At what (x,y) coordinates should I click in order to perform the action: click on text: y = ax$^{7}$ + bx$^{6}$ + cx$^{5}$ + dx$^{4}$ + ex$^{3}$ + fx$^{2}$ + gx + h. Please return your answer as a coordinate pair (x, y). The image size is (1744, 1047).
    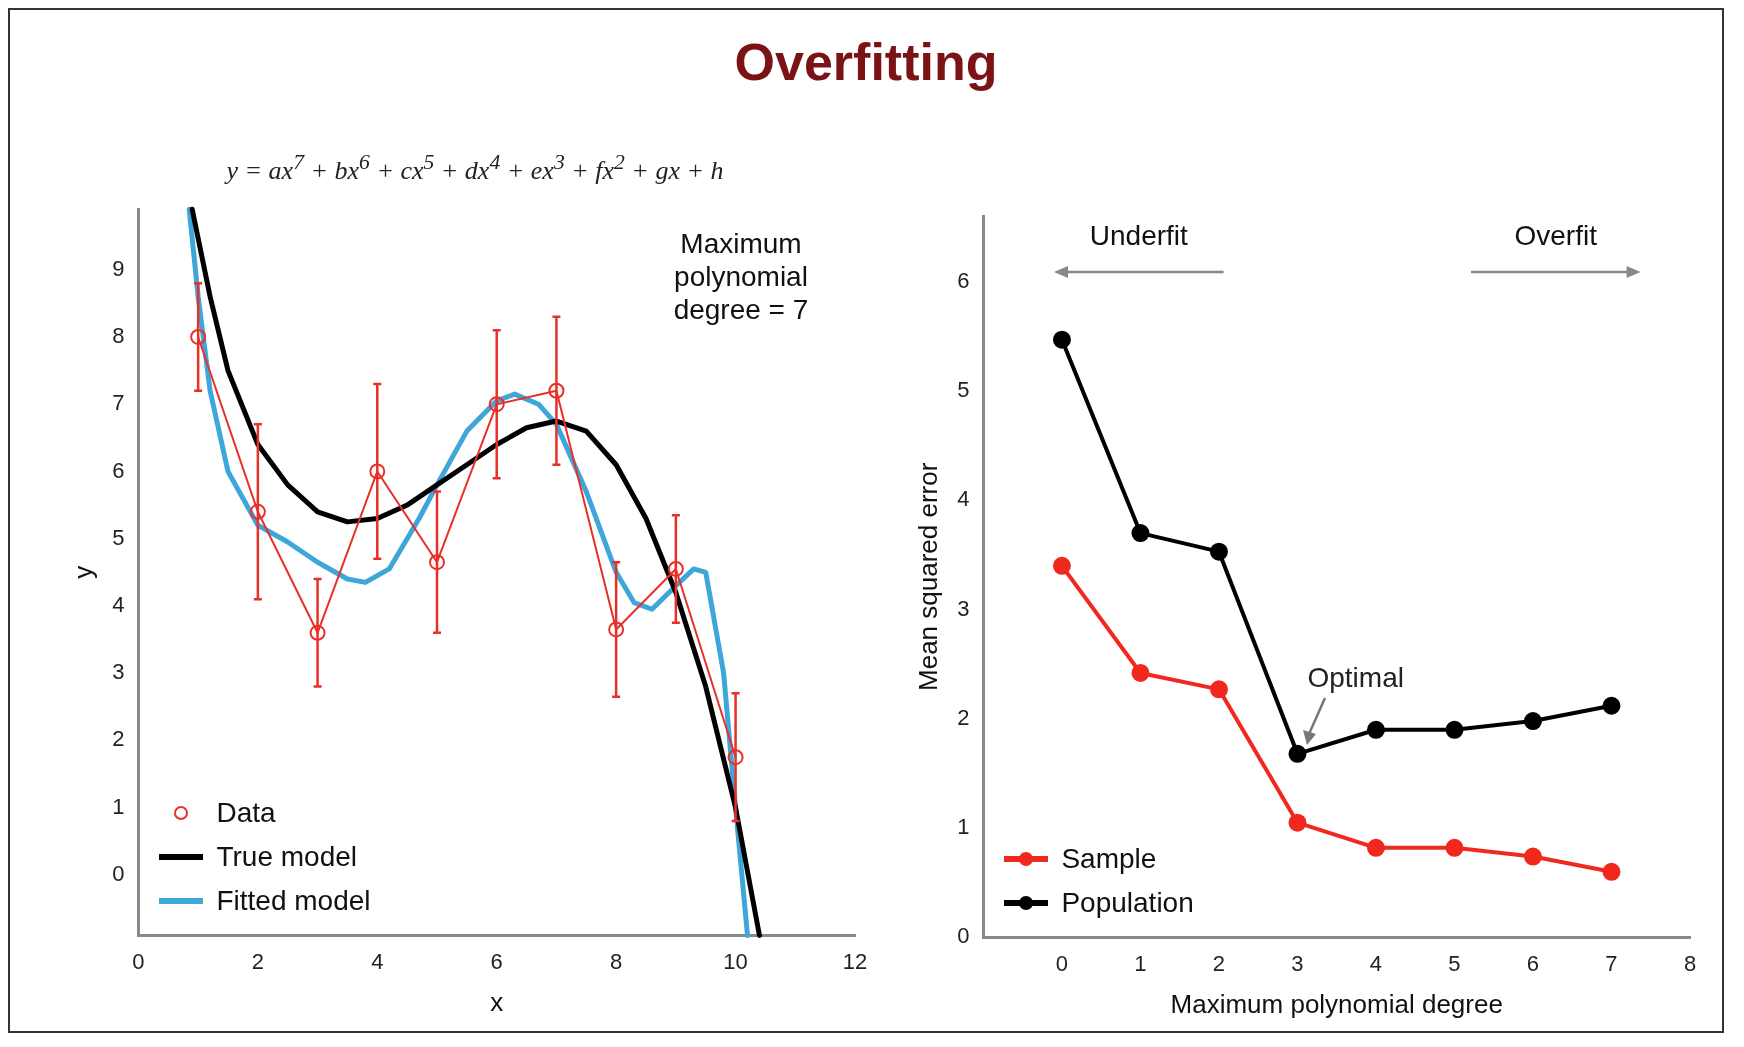
    Looking at the image, I should click on (475, 167).